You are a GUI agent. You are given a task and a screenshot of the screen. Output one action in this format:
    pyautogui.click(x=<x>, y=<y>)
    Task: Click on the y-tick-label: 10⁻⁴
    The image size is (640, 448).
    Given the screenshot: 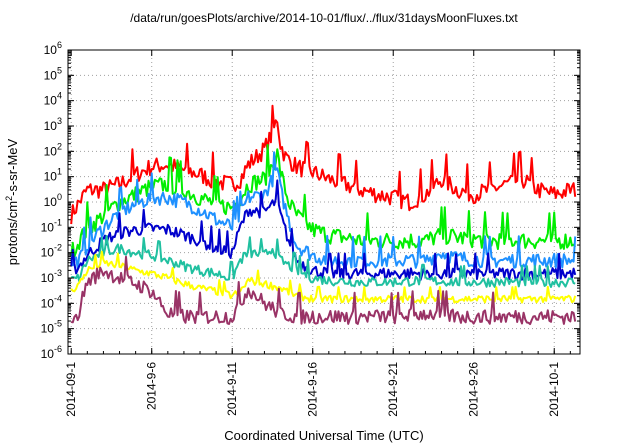 What is the action you would take?
    pyautogui.click(x=51, y=301)
    